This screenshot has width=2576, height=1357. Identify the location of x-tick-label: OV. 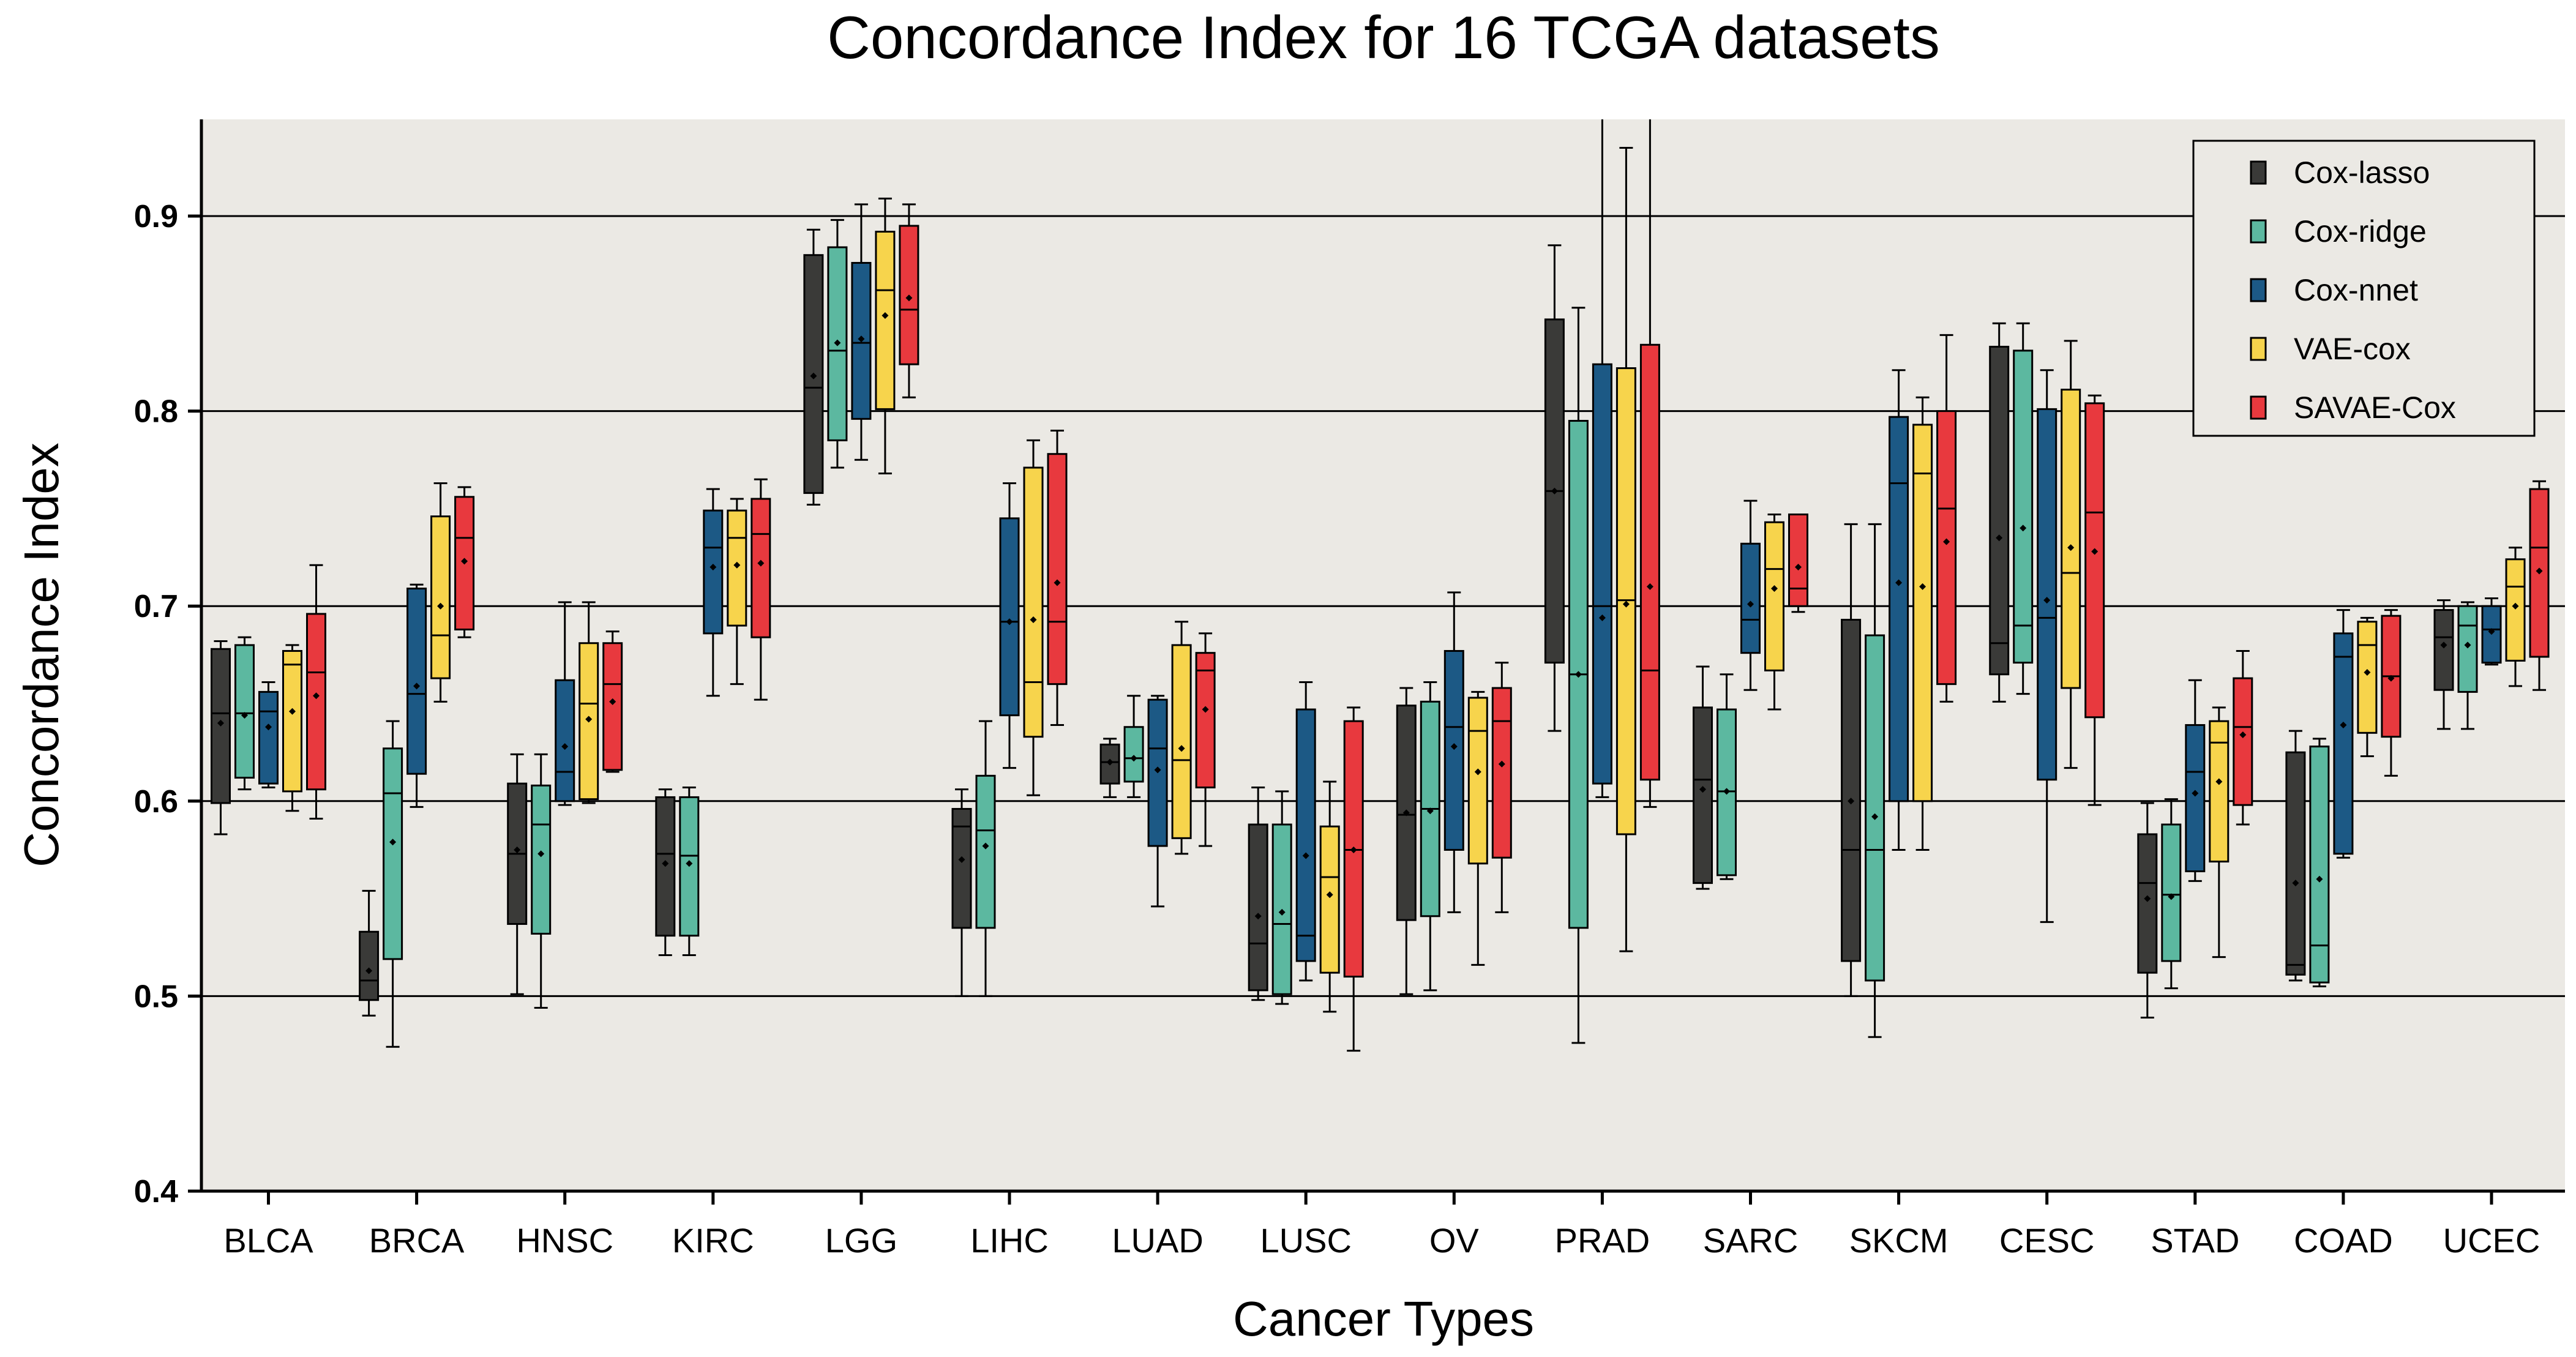
(1454, 1240).